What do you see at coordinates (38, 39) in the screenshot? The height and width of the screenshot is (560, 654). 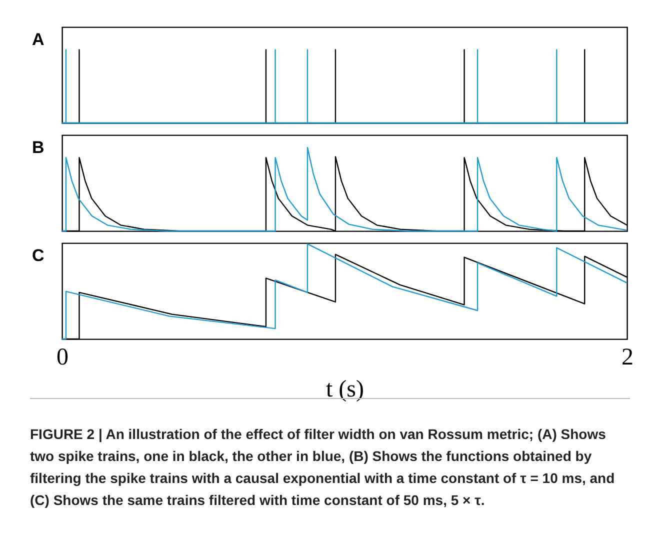 I see `chart-title: A` at bounding box center [38, 39].